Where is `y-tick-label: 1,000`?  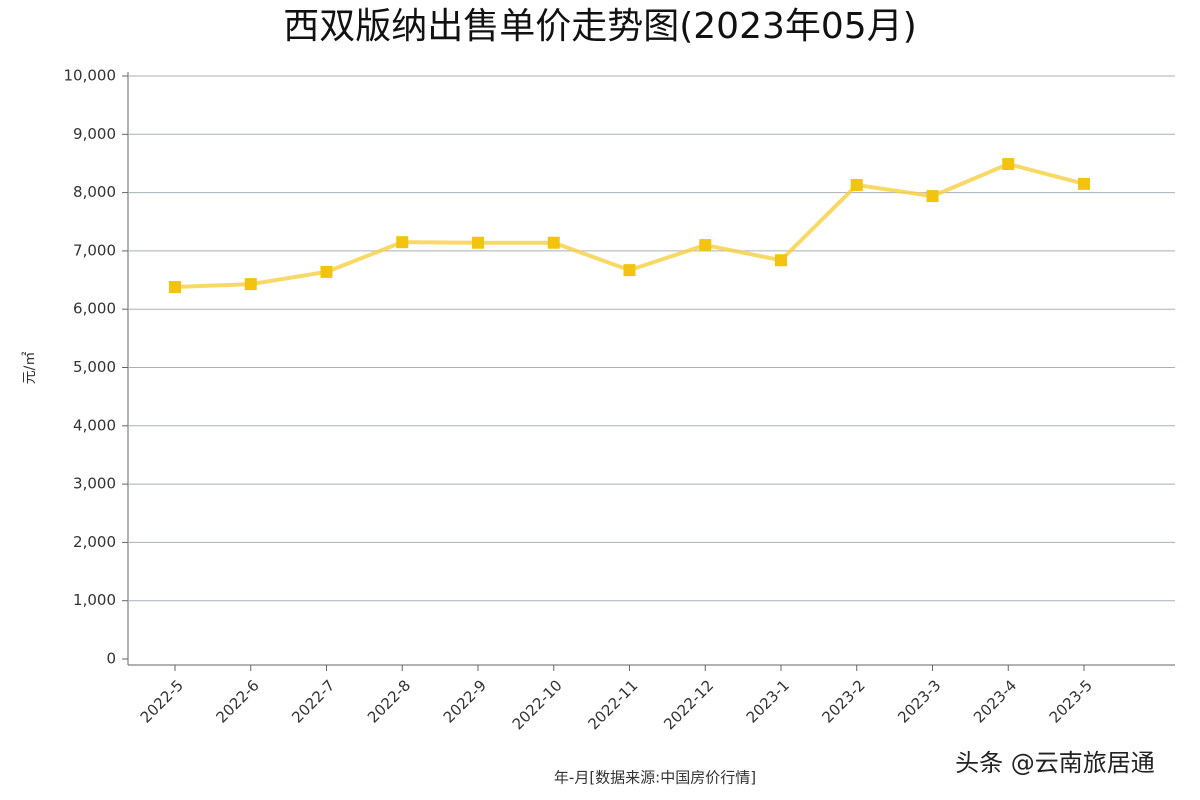 y-tick-label: 1,000 is located at coordinates (94, 600).